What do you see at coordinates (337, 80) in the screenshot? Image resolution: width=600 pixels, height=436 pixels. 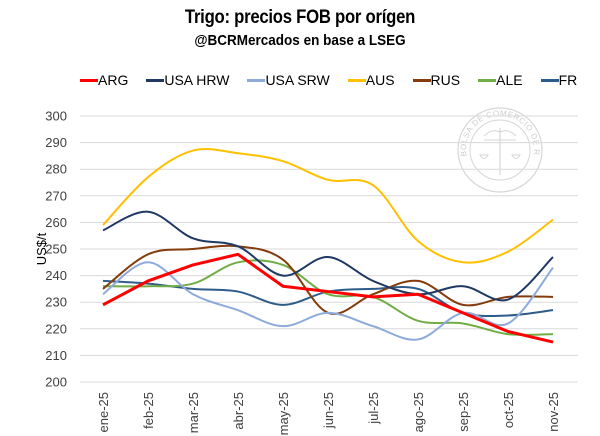 I see `legend: ARG USA HRW USA SRW AUS RUS ALE FR` at bounding box center [337, 80].